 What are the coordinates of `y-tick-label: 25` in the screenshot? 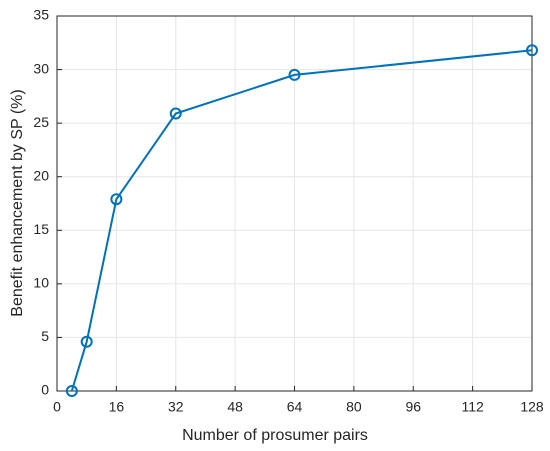 It's located at (41, 122).